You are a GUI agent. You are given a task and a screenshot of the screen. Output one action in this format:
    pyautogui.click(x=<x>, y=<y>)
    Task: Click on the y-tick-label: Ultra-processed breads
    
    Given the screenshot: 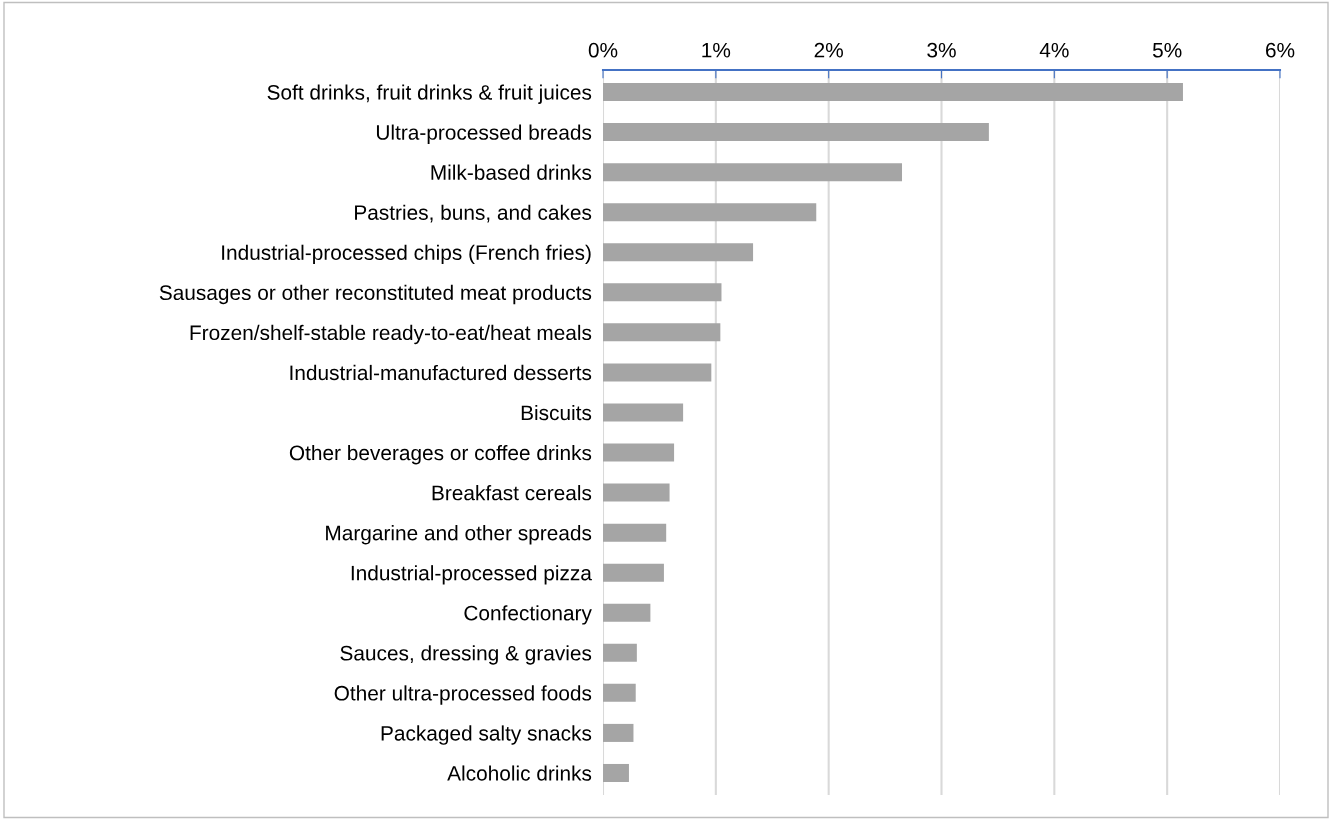 What is the action you would take?
    pyautogui.click(x=484, y=134)
    